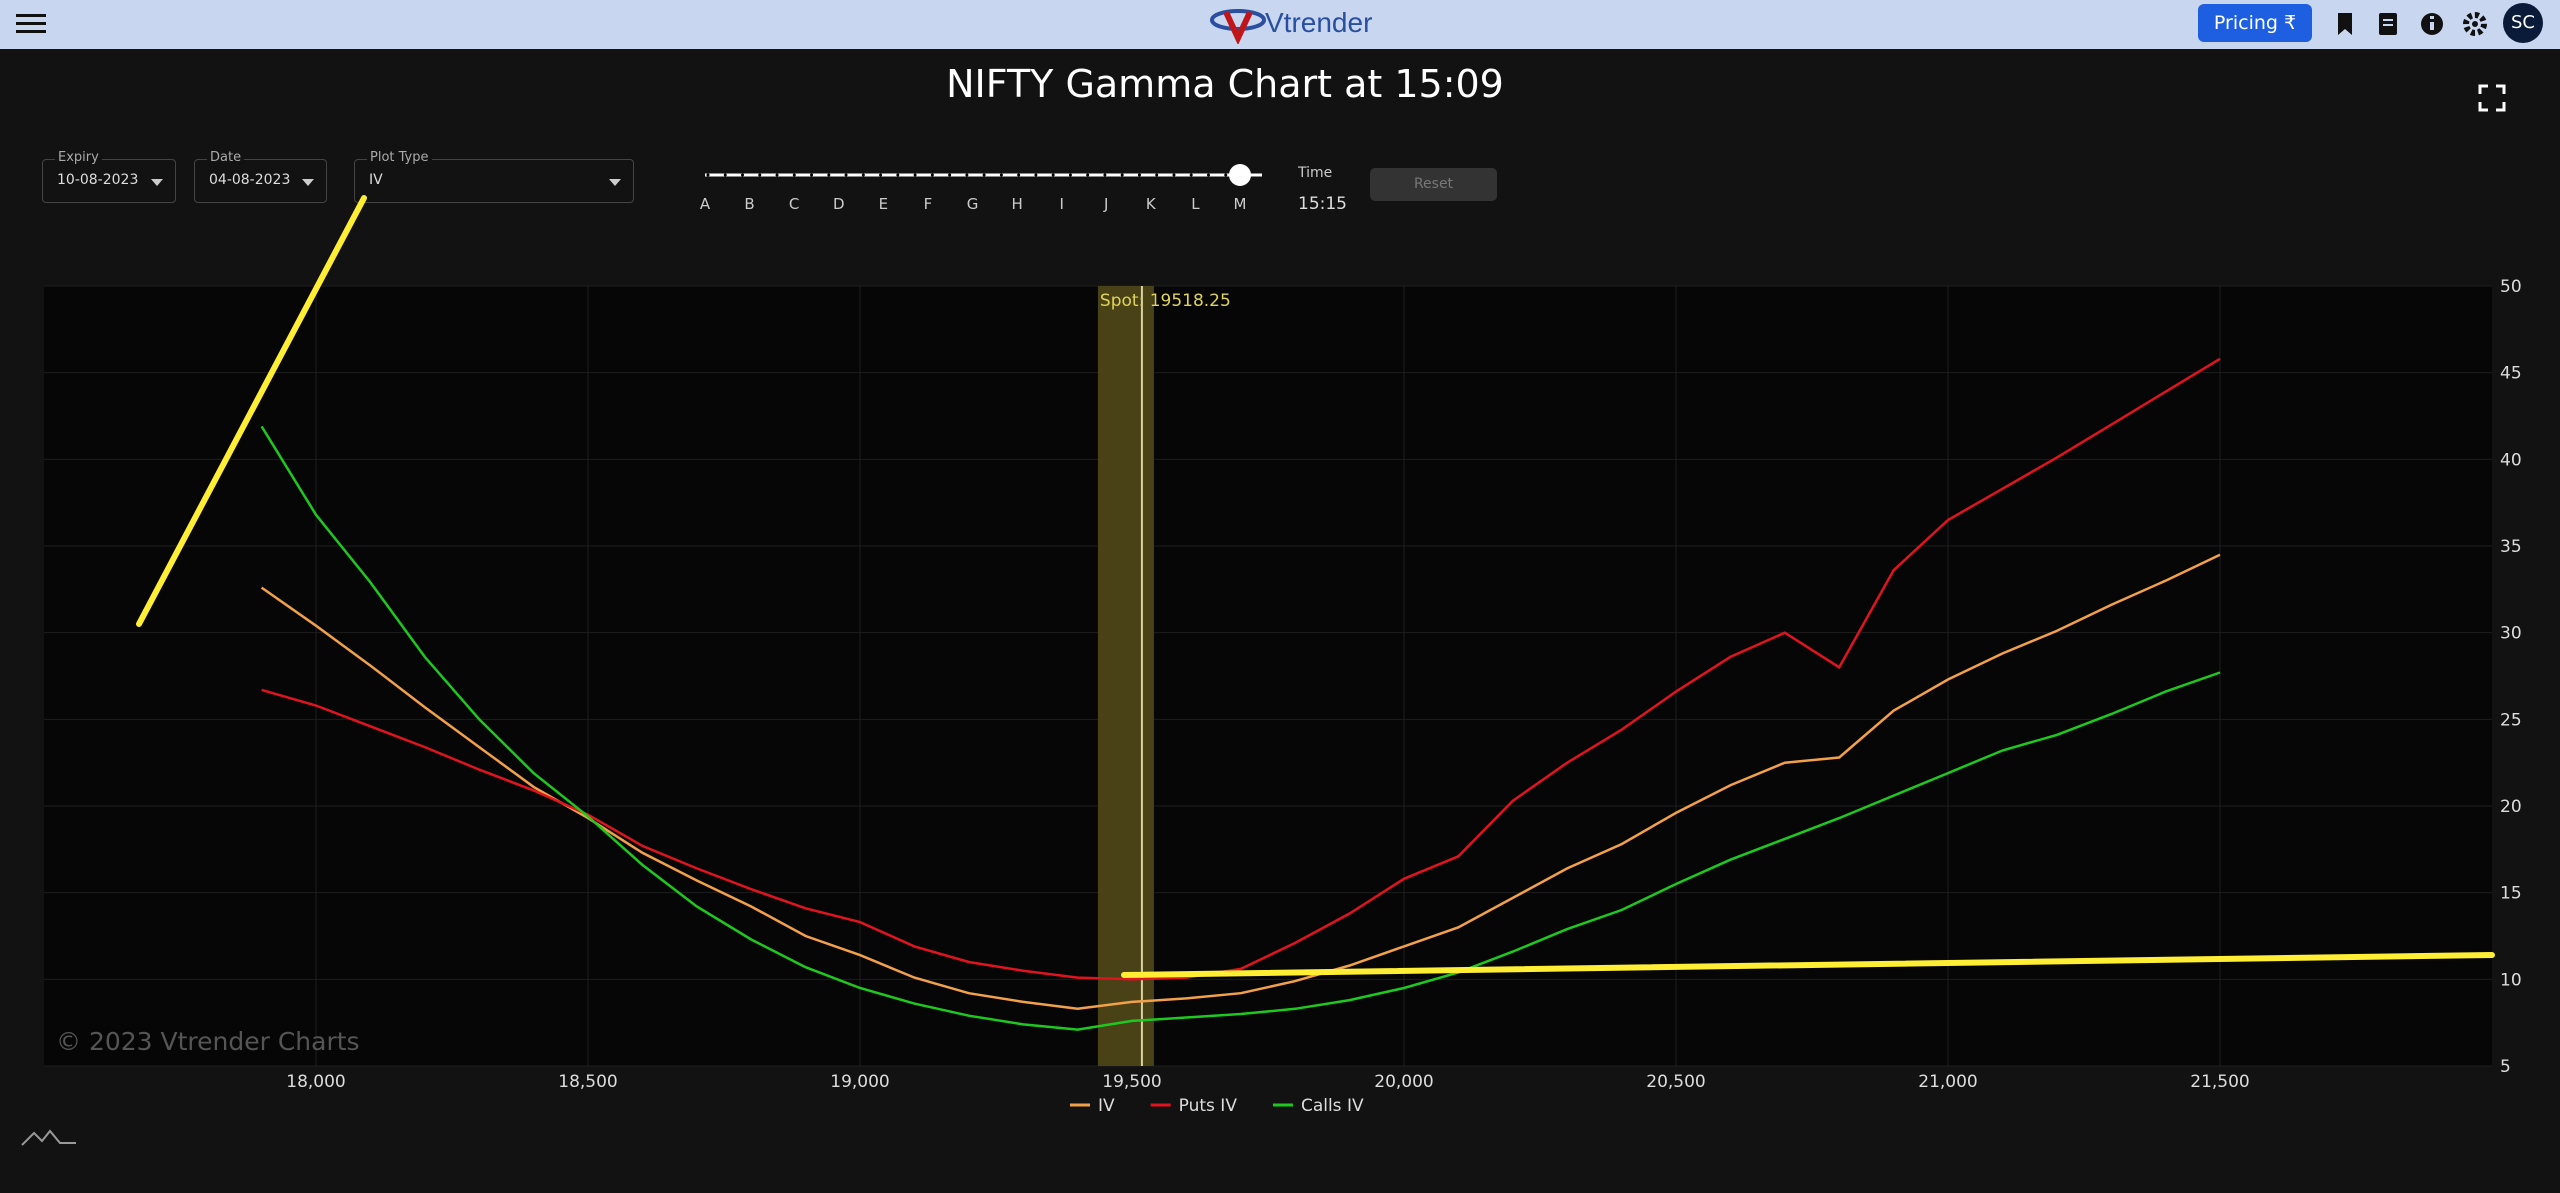 The image size is (2560, 1193). What do you see at coordinates (1165, 301) in the screenshot?
I see `spot-label: Spot: 19518.25` at bounding box center [1165, 301].